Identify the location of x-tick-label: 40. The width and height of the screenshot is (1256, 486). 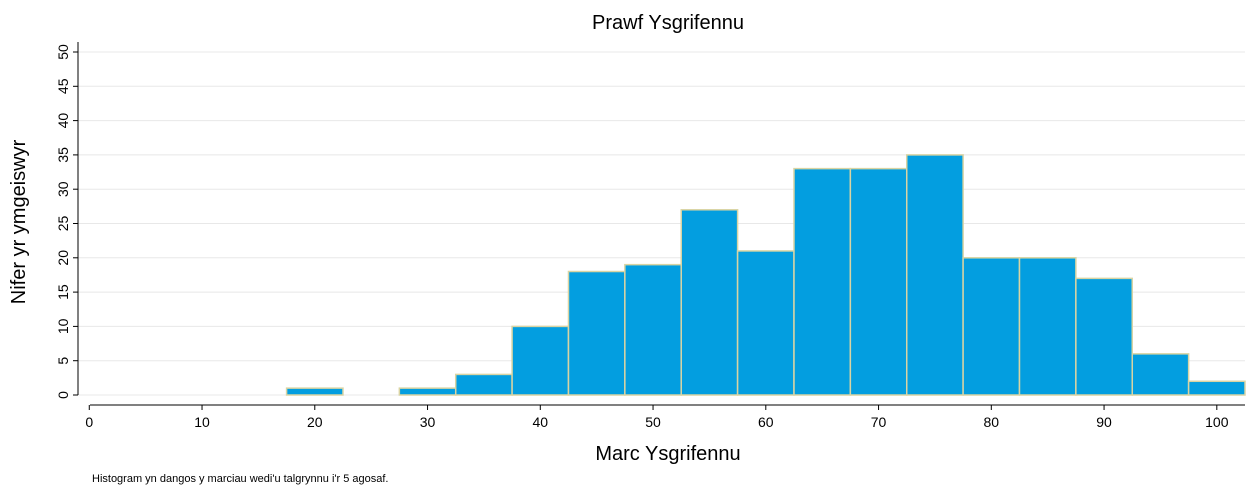
(541, 422).